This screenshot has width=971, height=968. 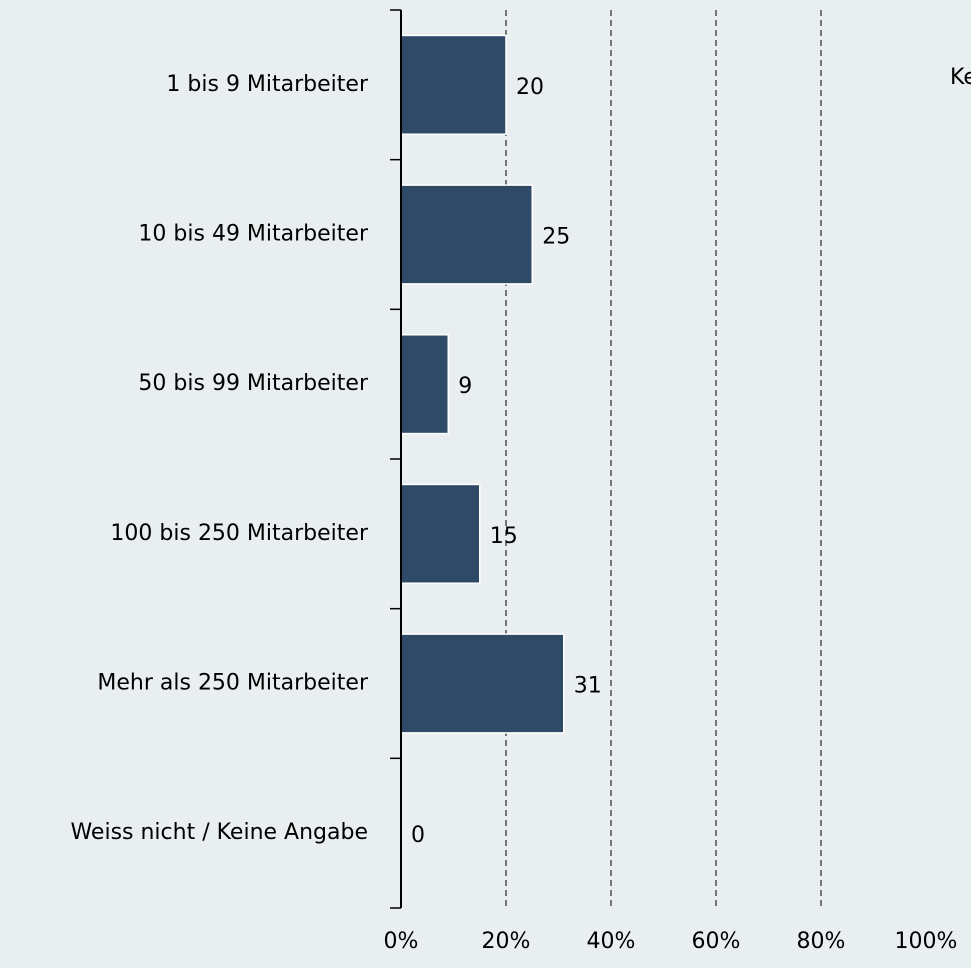 I want to click on legend-text: Ke, so click(x=960, y=77).